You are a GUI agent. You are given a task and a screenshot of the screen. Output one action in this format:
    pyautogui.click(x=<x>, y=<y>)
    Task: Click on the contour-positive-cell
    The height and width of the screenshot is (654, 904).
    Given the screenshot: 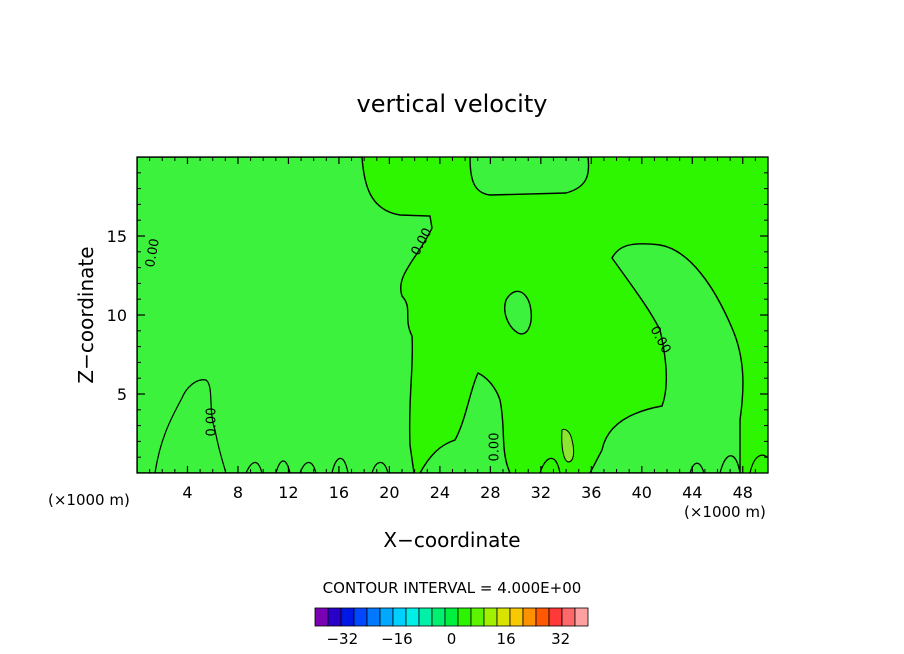 What is the action you would take?
    pyautogui.click(x=568, y=445)
    